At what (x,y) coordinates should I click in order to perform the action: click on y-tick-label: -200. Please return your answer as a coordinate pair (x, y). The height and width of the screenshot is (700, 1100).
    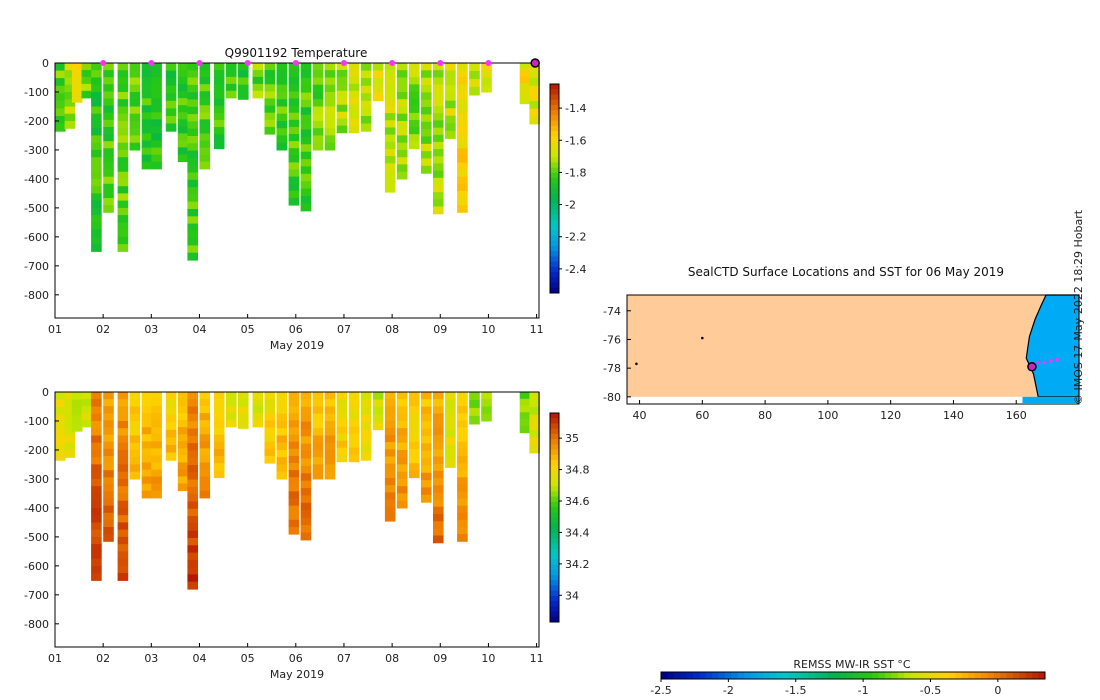
    Looking at the image, I should click on (36, 450).